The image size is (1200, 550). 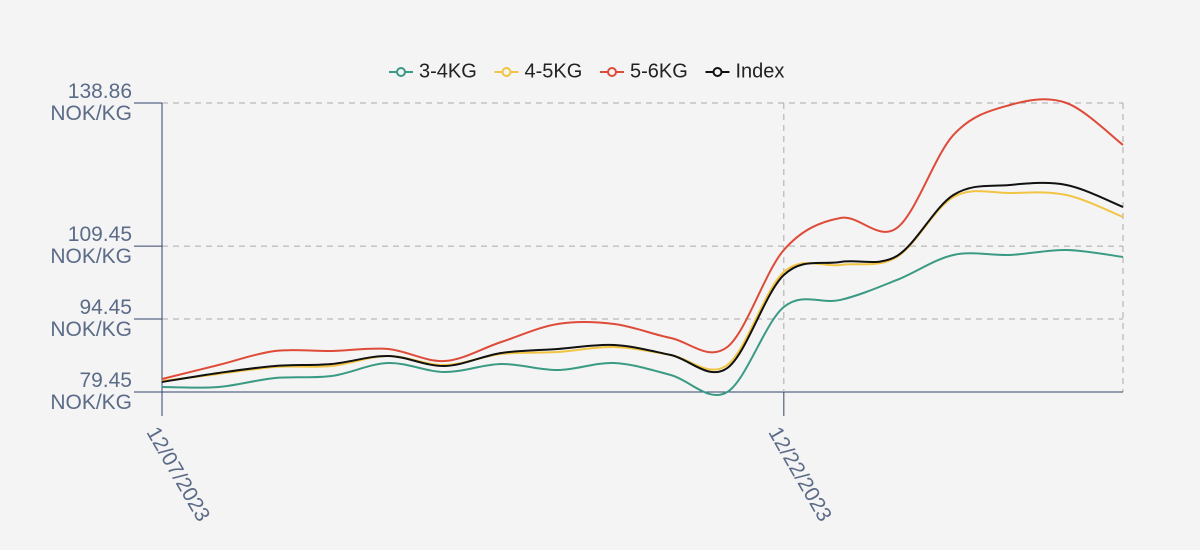 What do you see at coordinates (799, 474) in the screenshot?
I see `x-tick-label: 12/22/2023` at bounding box center [799, 474].